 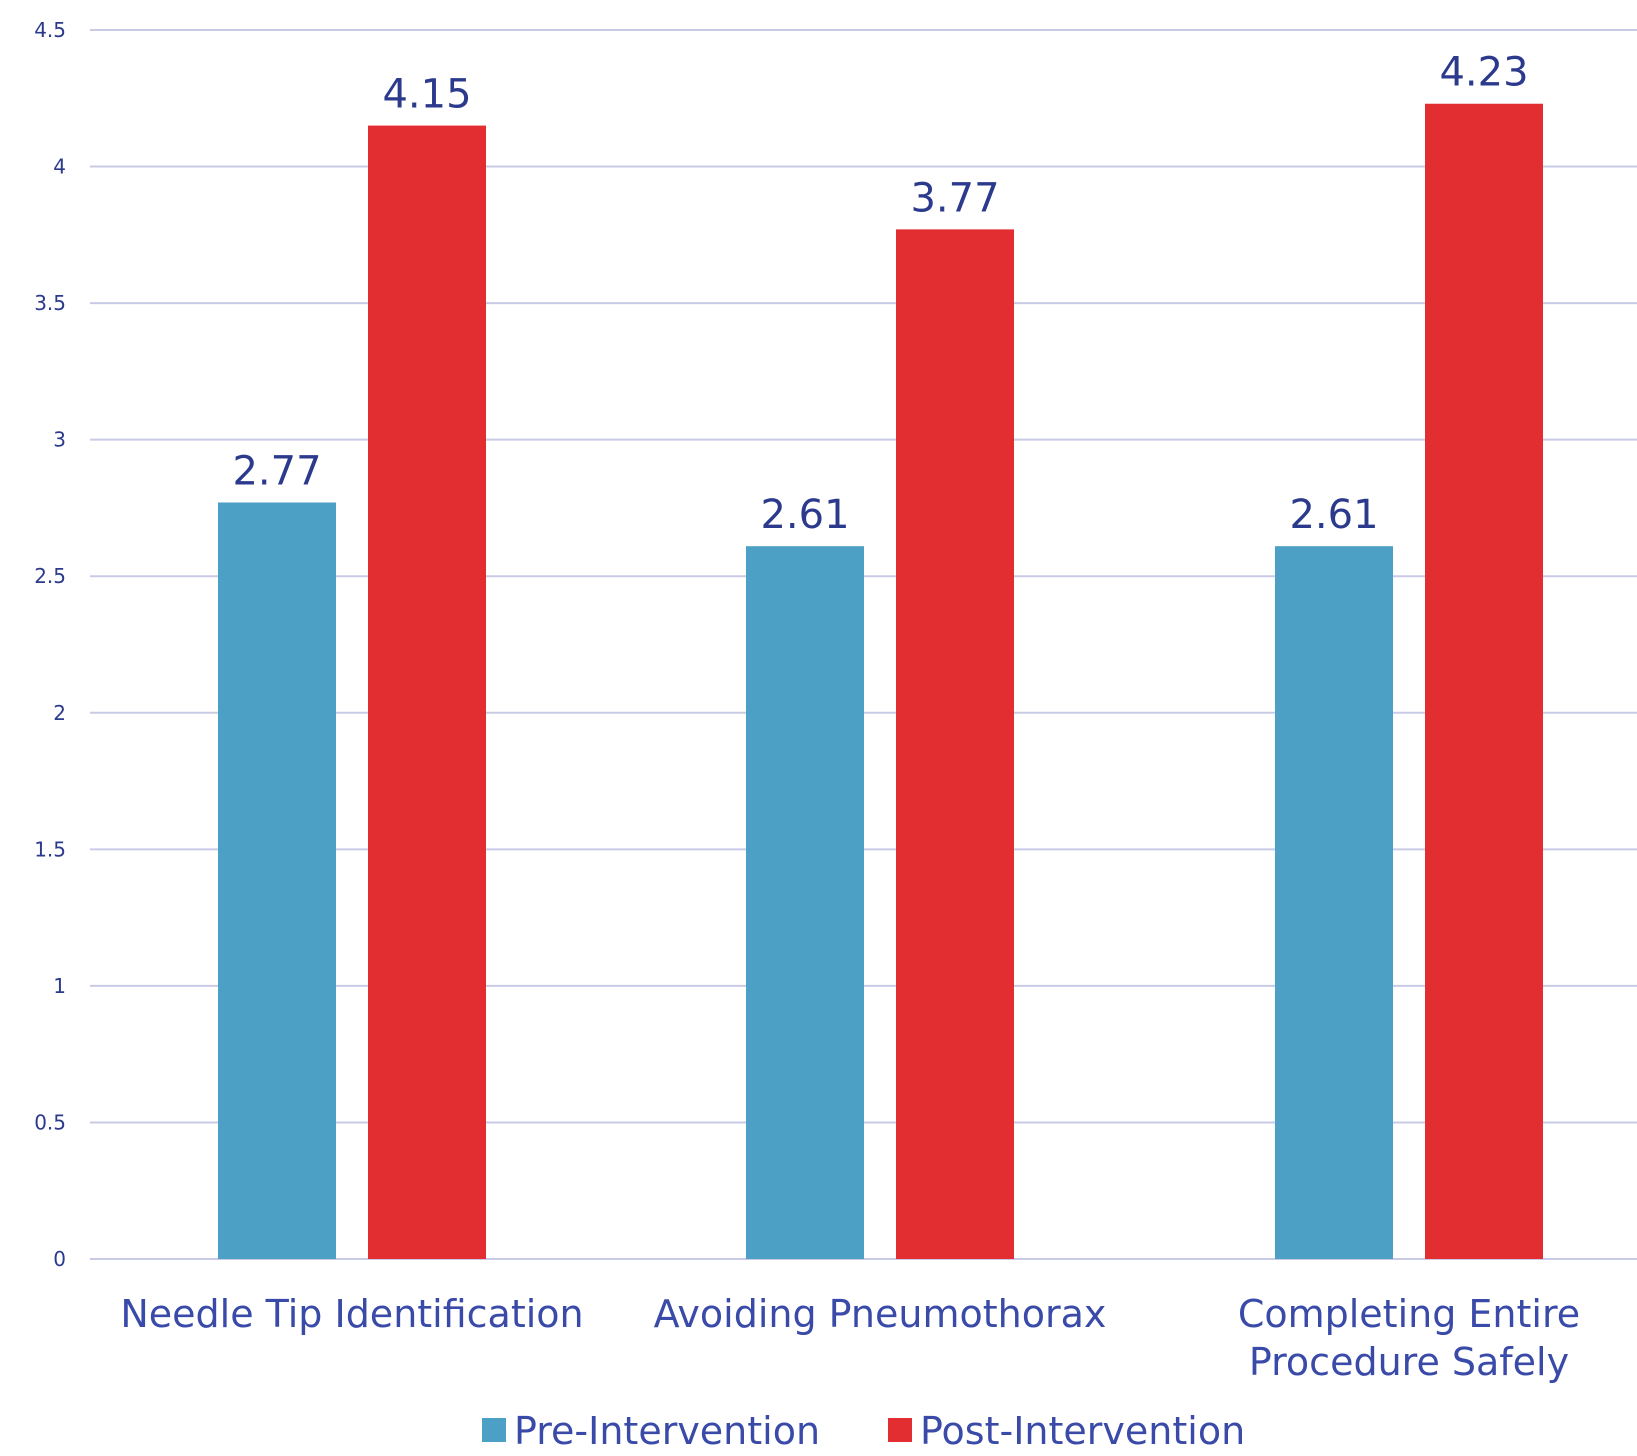 I want to click on y-tick-label: 4, so click(x=59, y=167).